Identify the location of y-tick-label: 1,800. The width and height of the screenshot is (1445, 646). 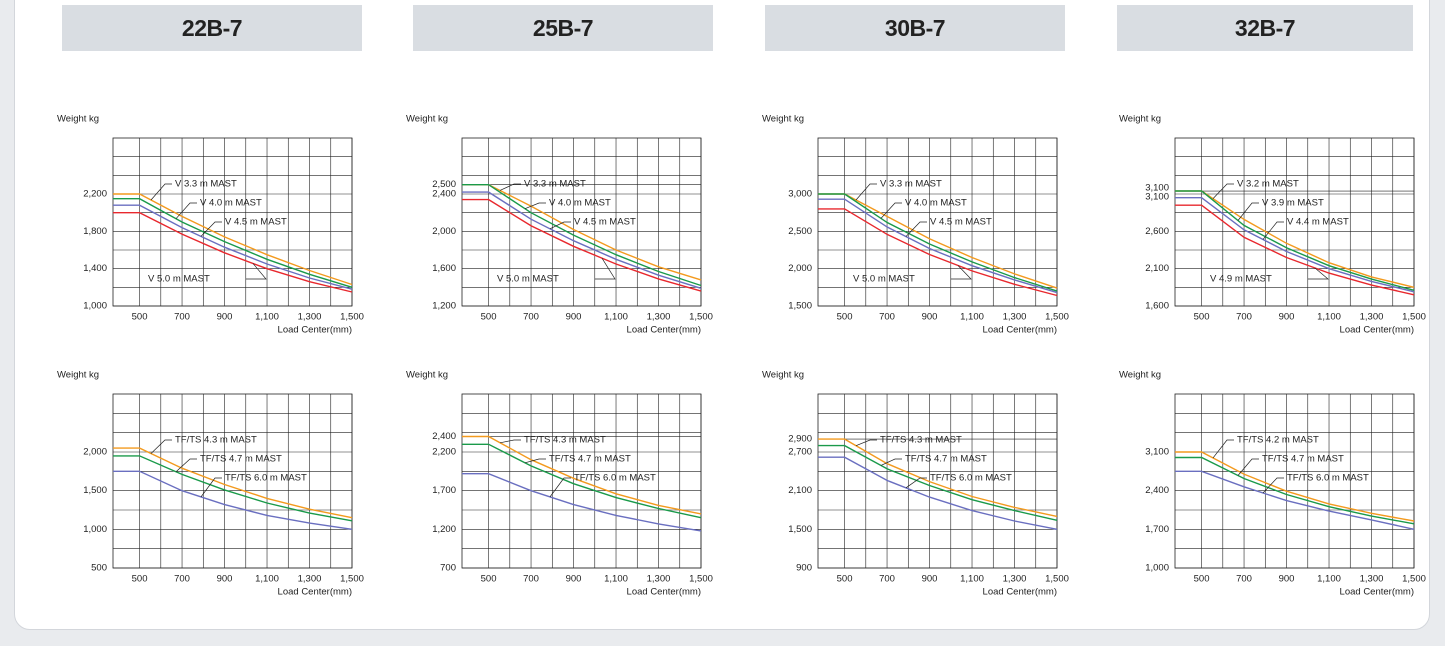
(95, 231).